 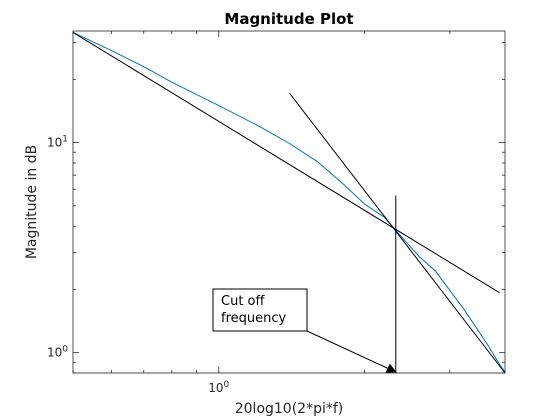 I want to click on annotation-text-line: frequency, so click(x=254, y=318).